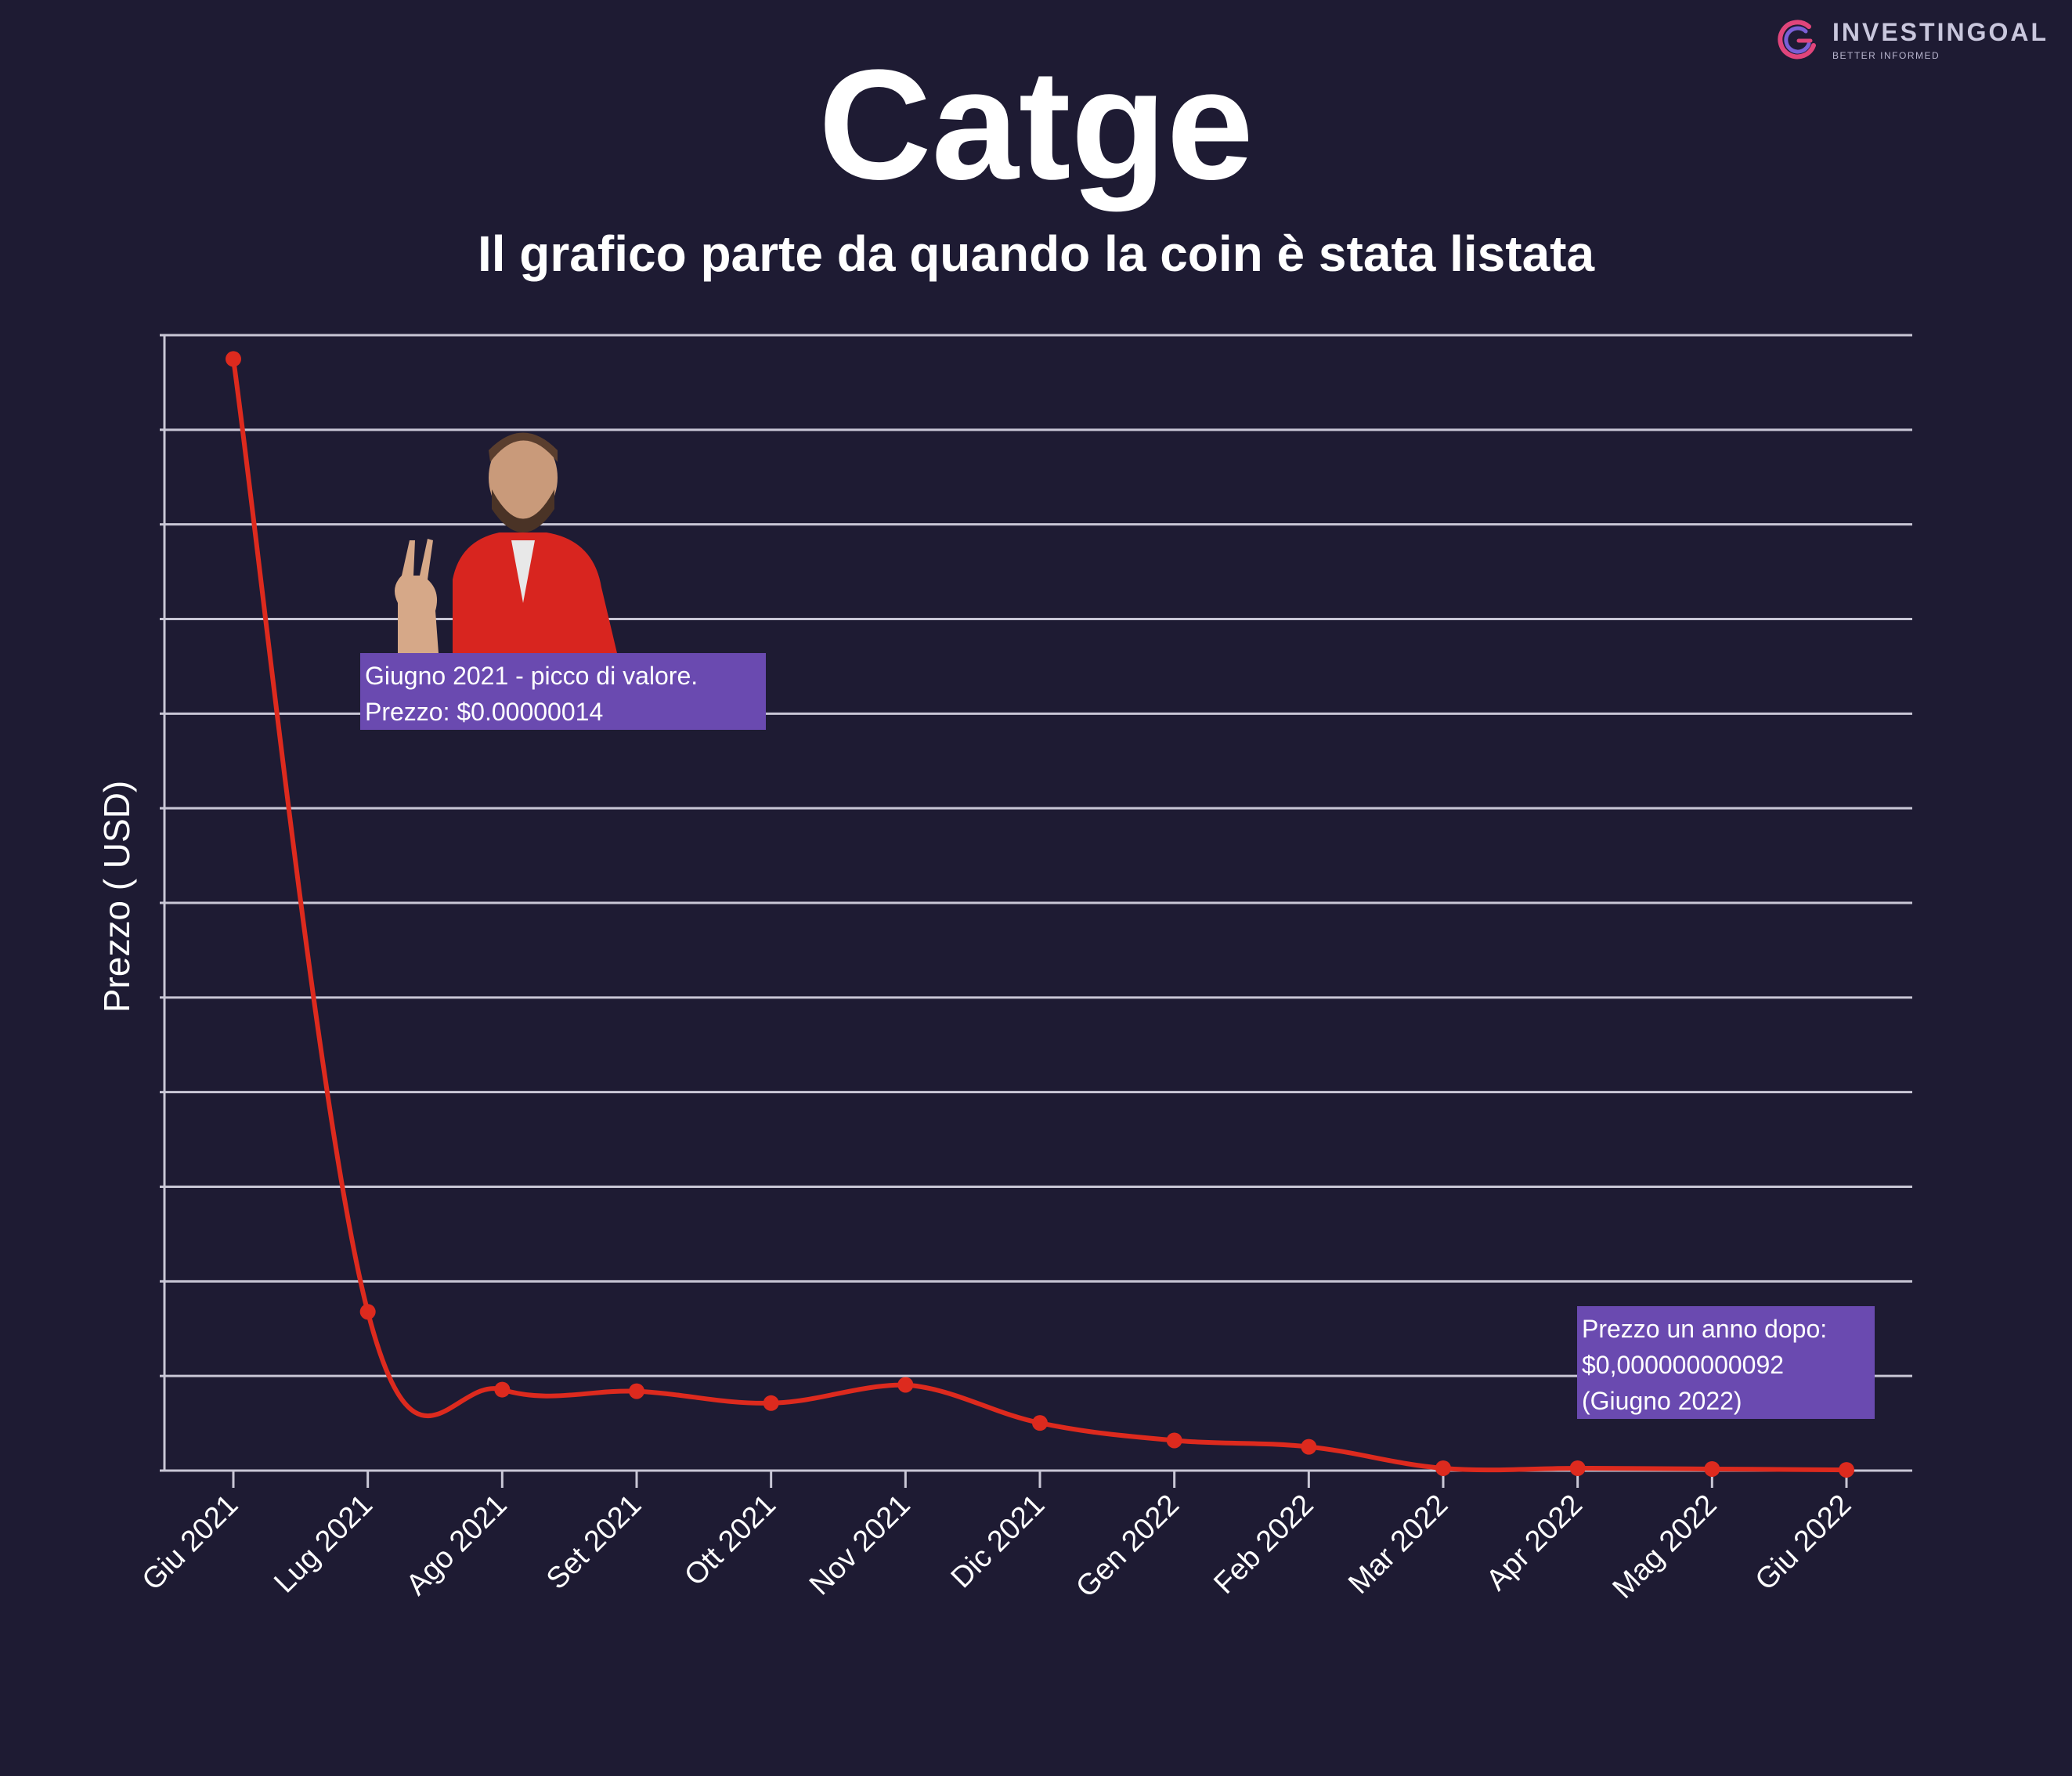 This screenshot has height=1776, width=2072. Describe the element at coordinates (1263, 1545) in the screenshot. I see `x-tick-label: Feb 2022` at that location.